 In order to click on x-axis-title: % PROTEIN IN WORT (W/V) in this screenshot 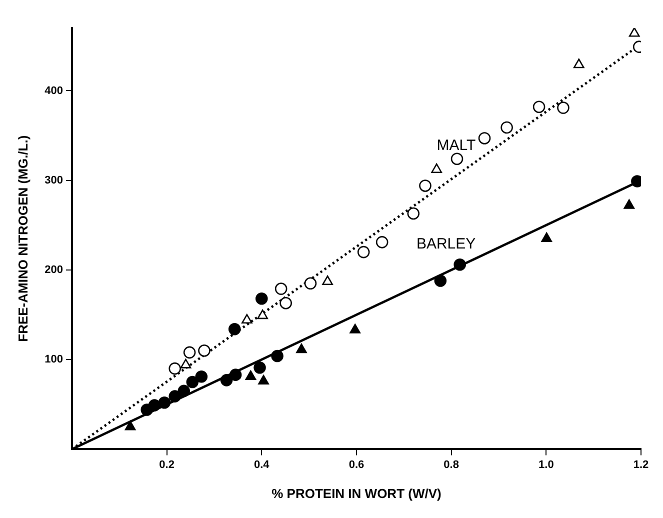, I will do `click(357, 493)`.